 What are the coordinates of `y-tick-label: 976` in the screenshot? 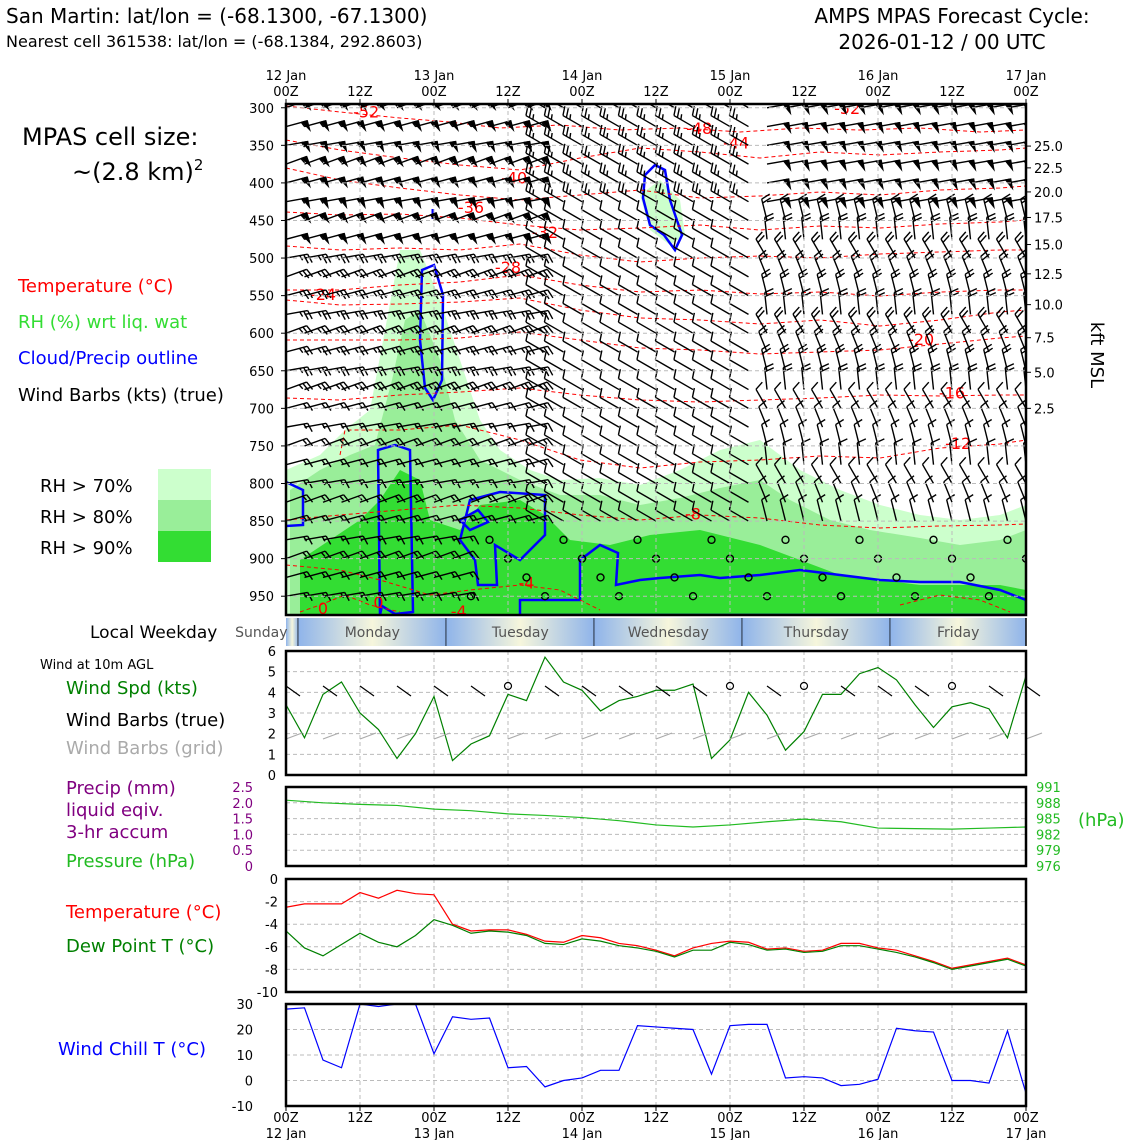 It's located at (1048, 867).